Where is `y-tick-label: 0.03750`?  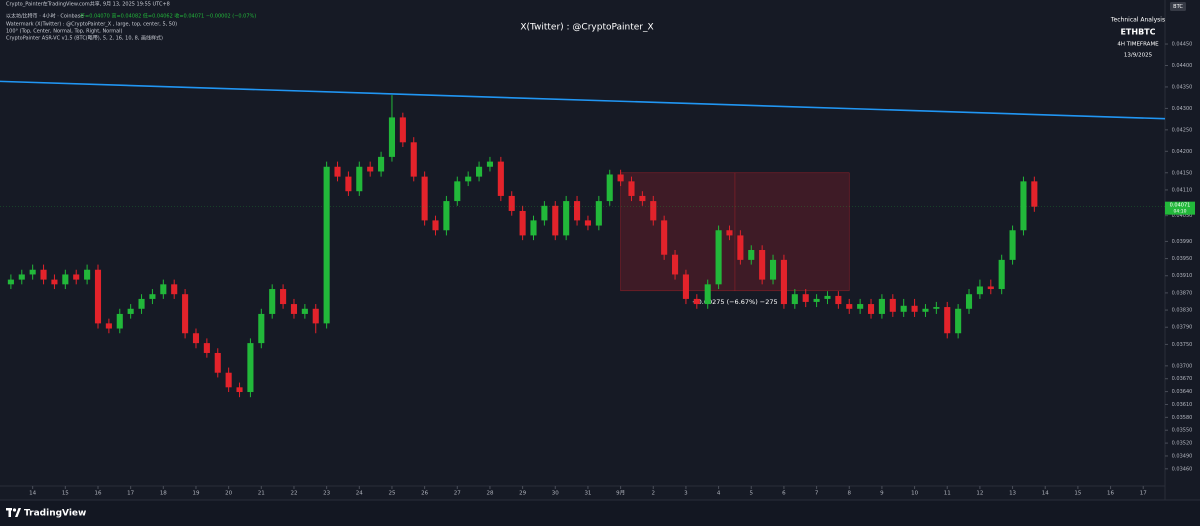 y-tick-label: 0.03750 is located at coordinates (1182, 345).